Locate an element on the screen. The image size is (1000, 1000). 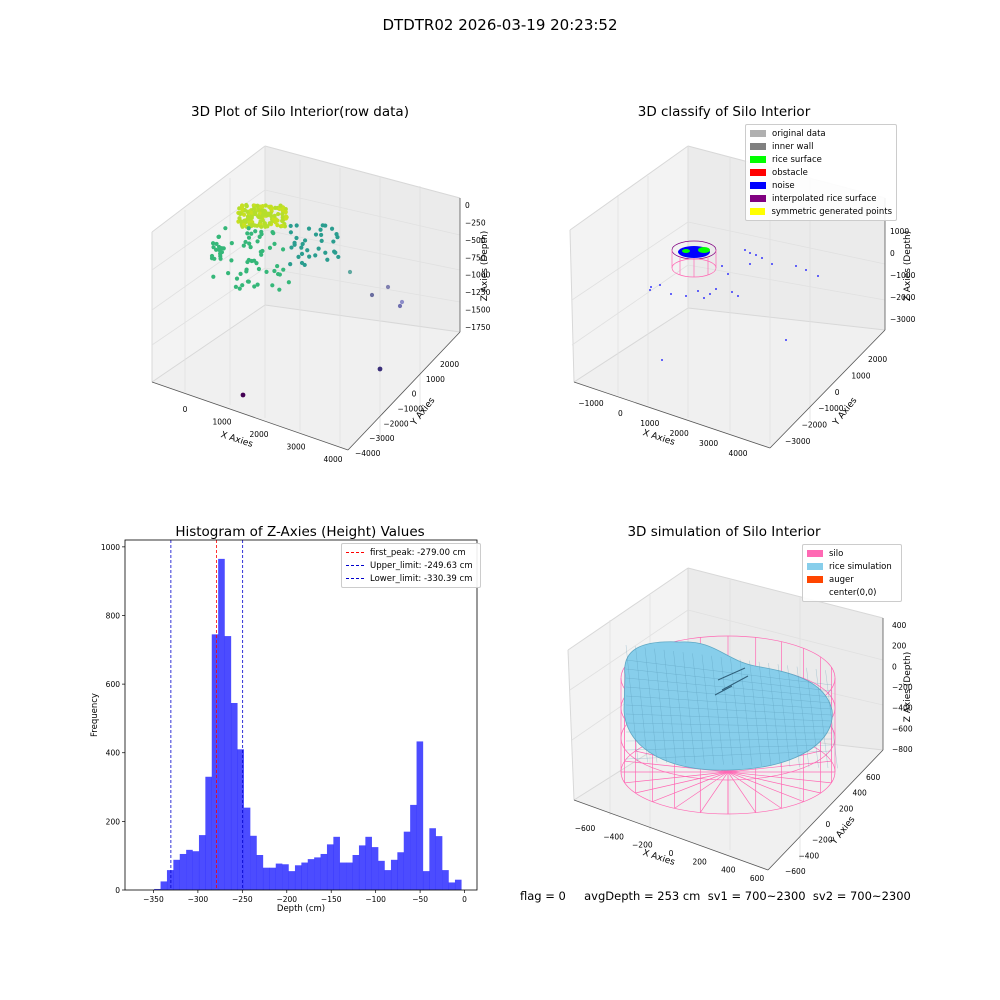
raw-y-tick: 0 is located at coordinates (414, 394).